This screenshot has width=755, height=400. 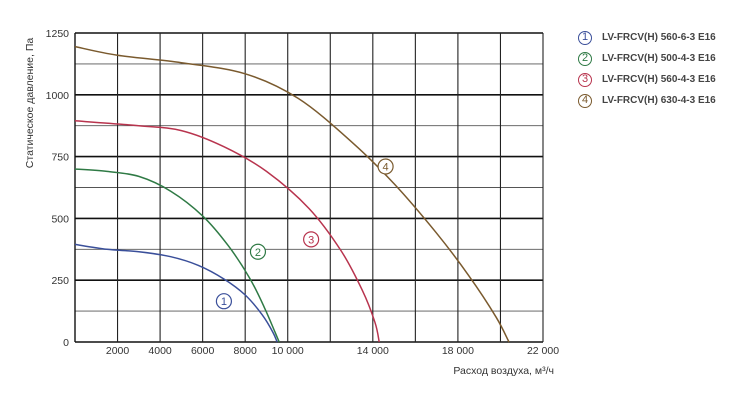 What do you see at coordinates (66, 343) in the screenshot?
I see `y-tick-label: 0` at bounding box center [66, 343].